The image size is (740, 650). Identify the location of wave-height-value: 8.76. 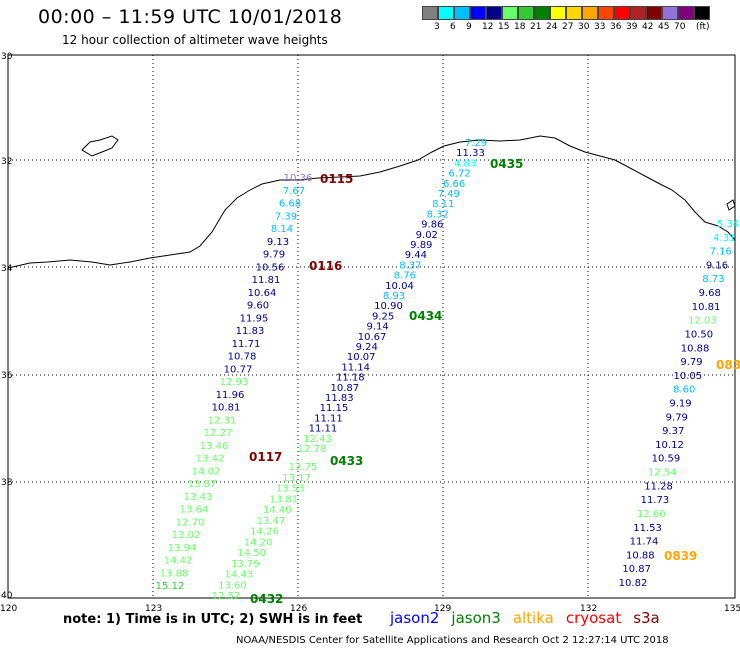
(405, 276).